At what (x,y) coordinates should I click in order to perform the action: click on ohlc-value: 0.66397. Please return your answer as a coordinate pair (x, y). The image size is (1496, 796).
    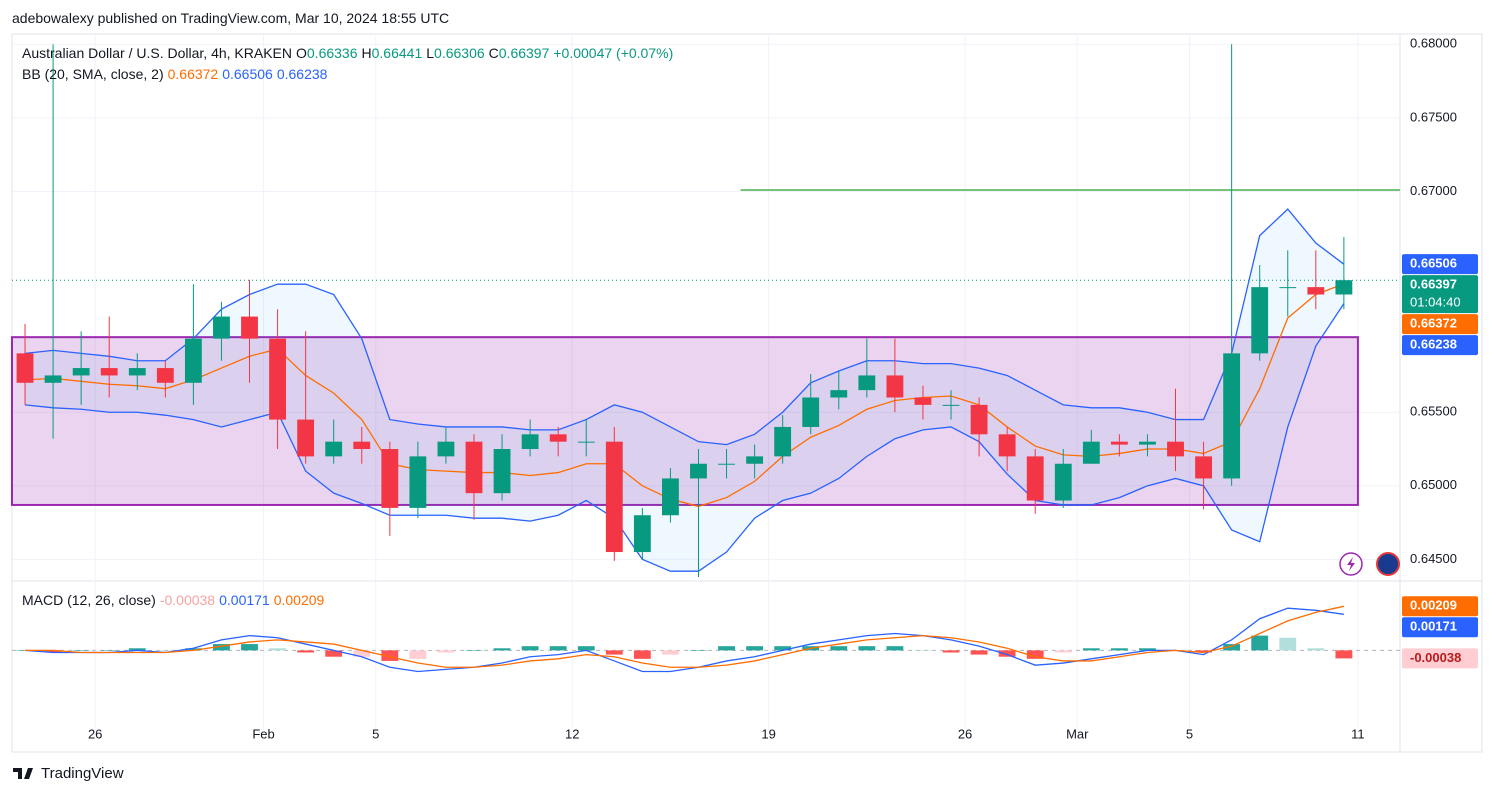
    Looking at the image, I should click on (524, 53).